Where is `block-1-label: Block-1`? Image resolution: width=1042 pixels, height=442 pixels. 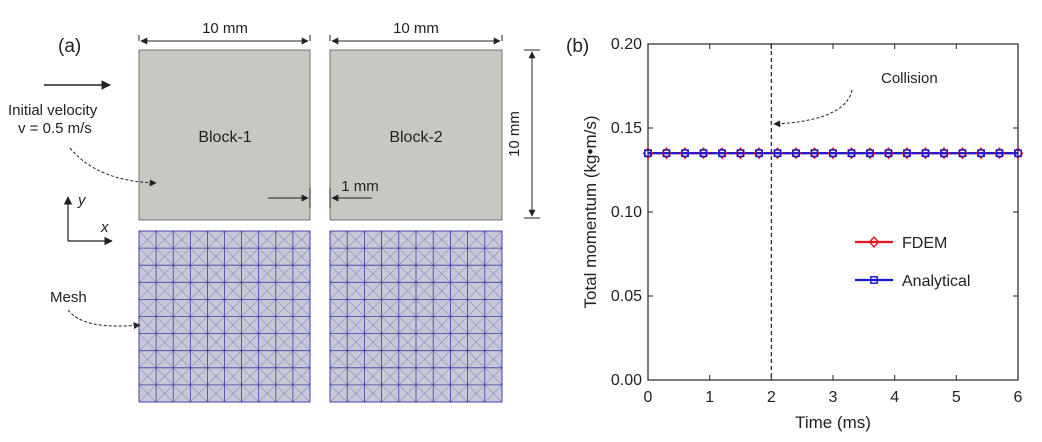 block-1-label: Block-1 is located at coordinates (224, 137).